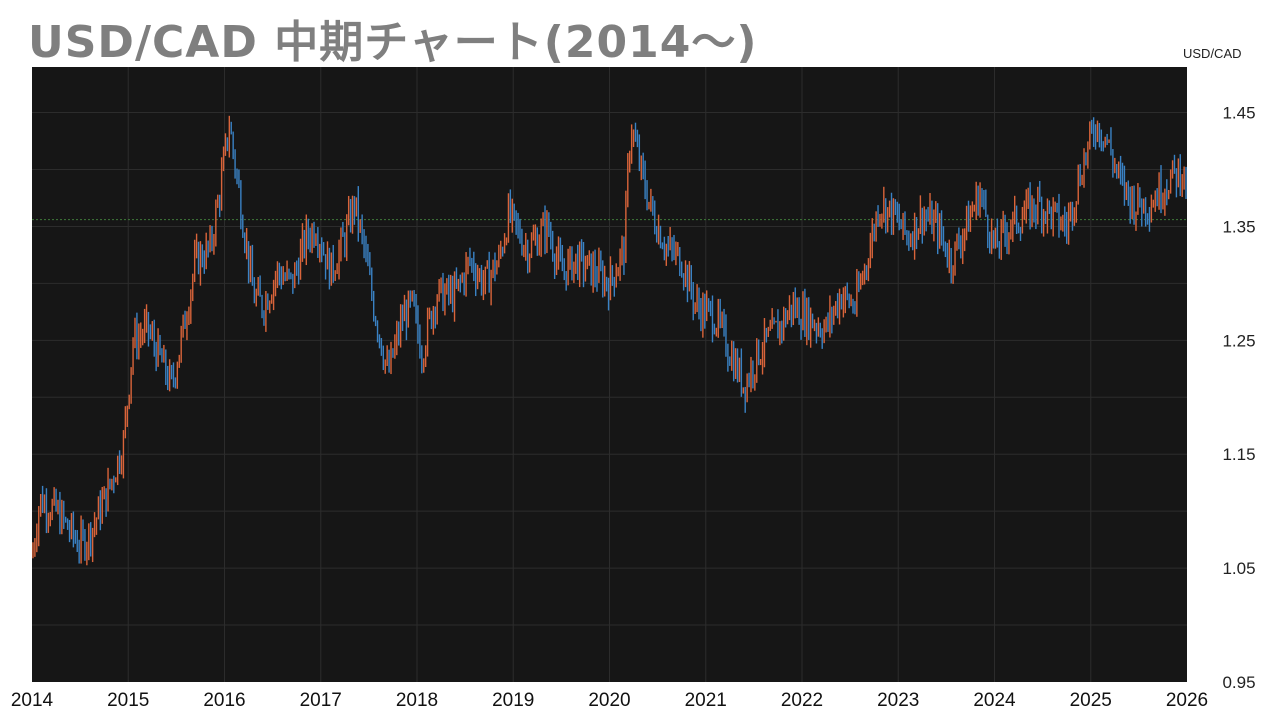 This screenshot has height=720, width=1280. What do you see at coordinates (1238, 113) in the screenshot?
I see `y-tick-label: 1.45` at bounding box center [1238, 113].